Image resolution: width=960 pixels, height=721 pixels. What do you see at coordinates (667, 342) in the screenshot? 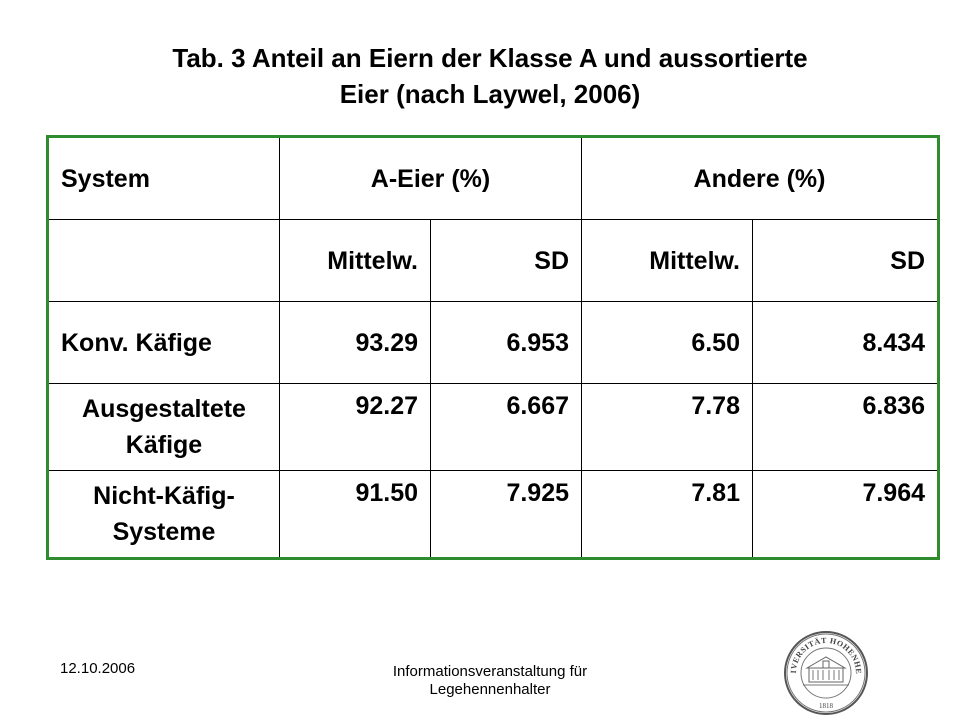
I see `cell-value: 6.50` at bounding box center [667, 342].